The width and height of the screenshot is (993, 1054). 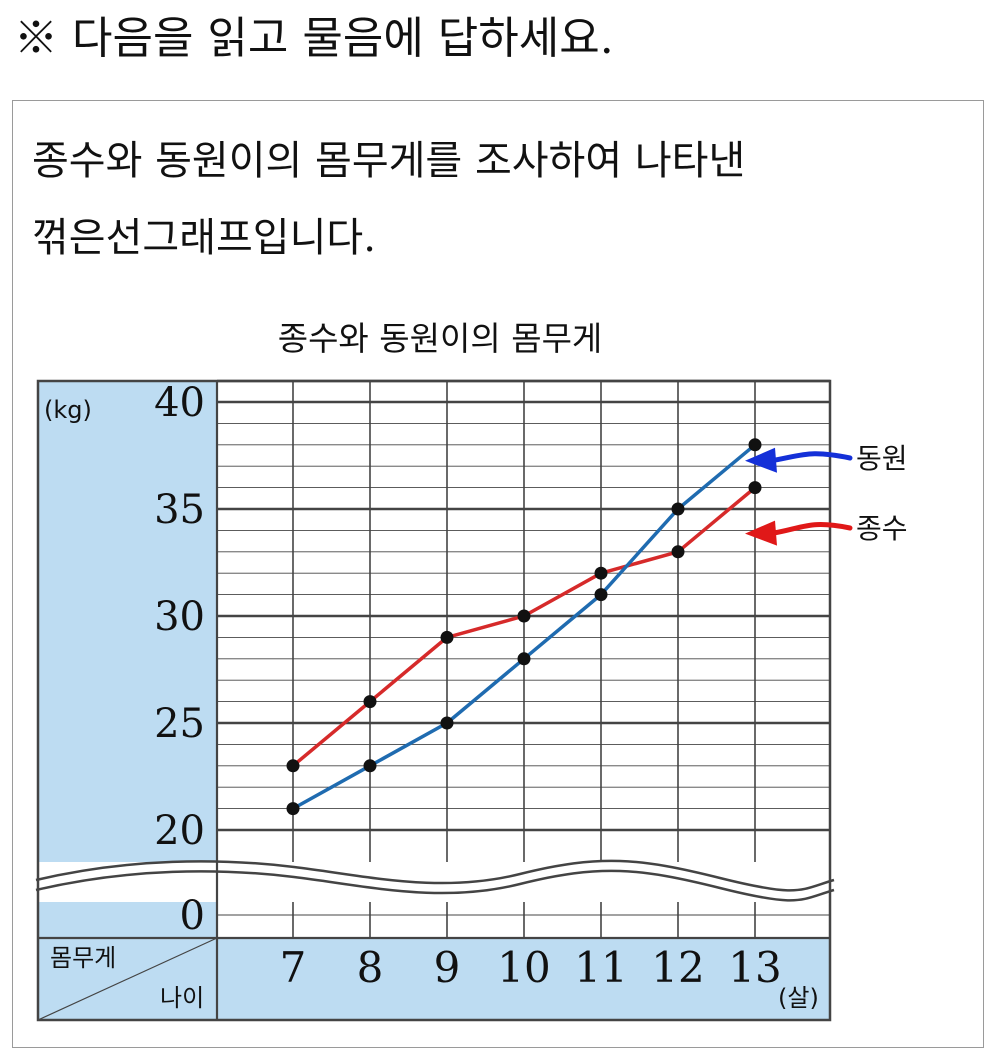 I want to click on x-tick-label: 9, so click(x=447, y=967).